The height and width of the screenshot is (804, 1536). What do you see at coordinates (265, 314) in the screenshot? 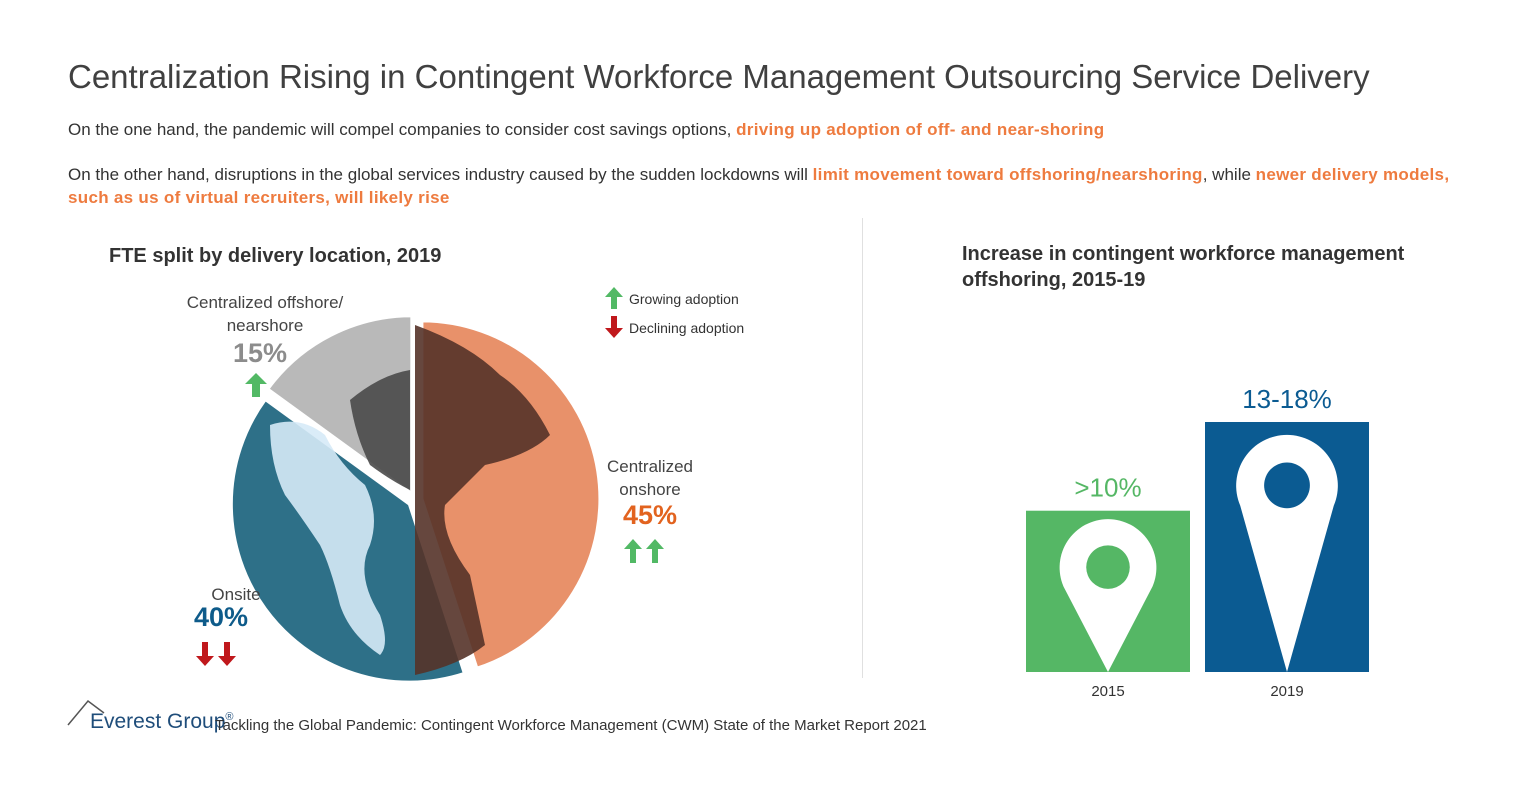
I see `offshore-label: Centralized offshore/nearshore` at bounding box center [265, 314].